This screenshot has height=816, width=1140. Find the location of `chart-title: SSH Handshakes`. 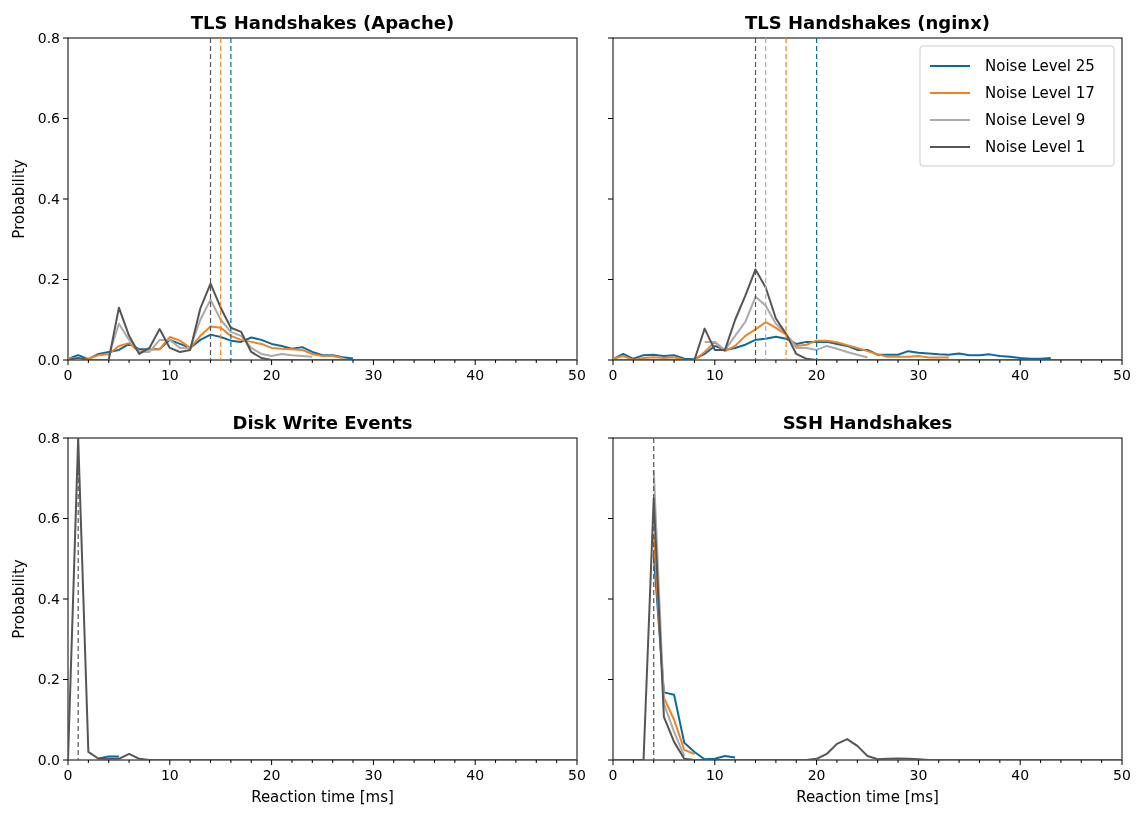

chart-title: SSH Handshakes is located at coordinates (867, 422).